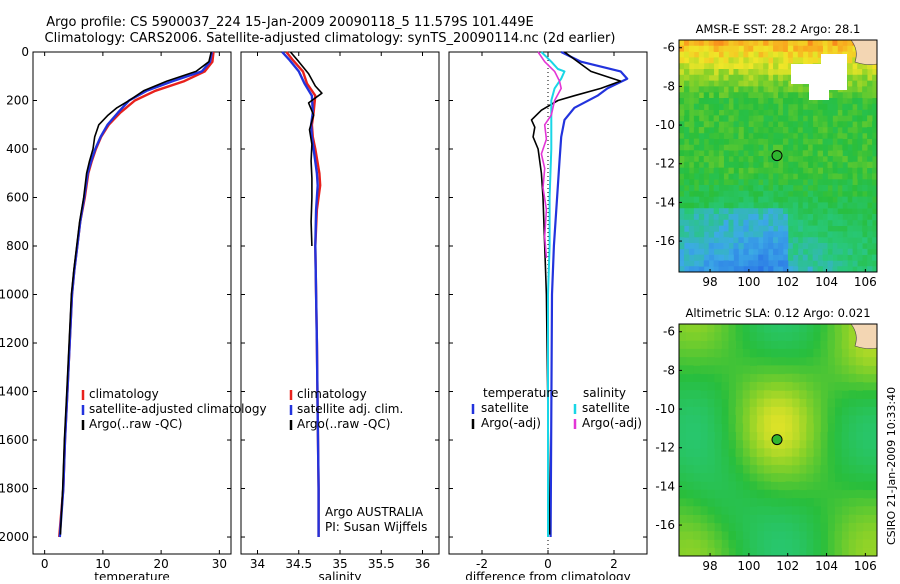 This screenshot has height=584, width=900. Describe the element at coordinates (549, 155) in the screenshot. I see `difference-series-salinity-argo-adj-` at that location.